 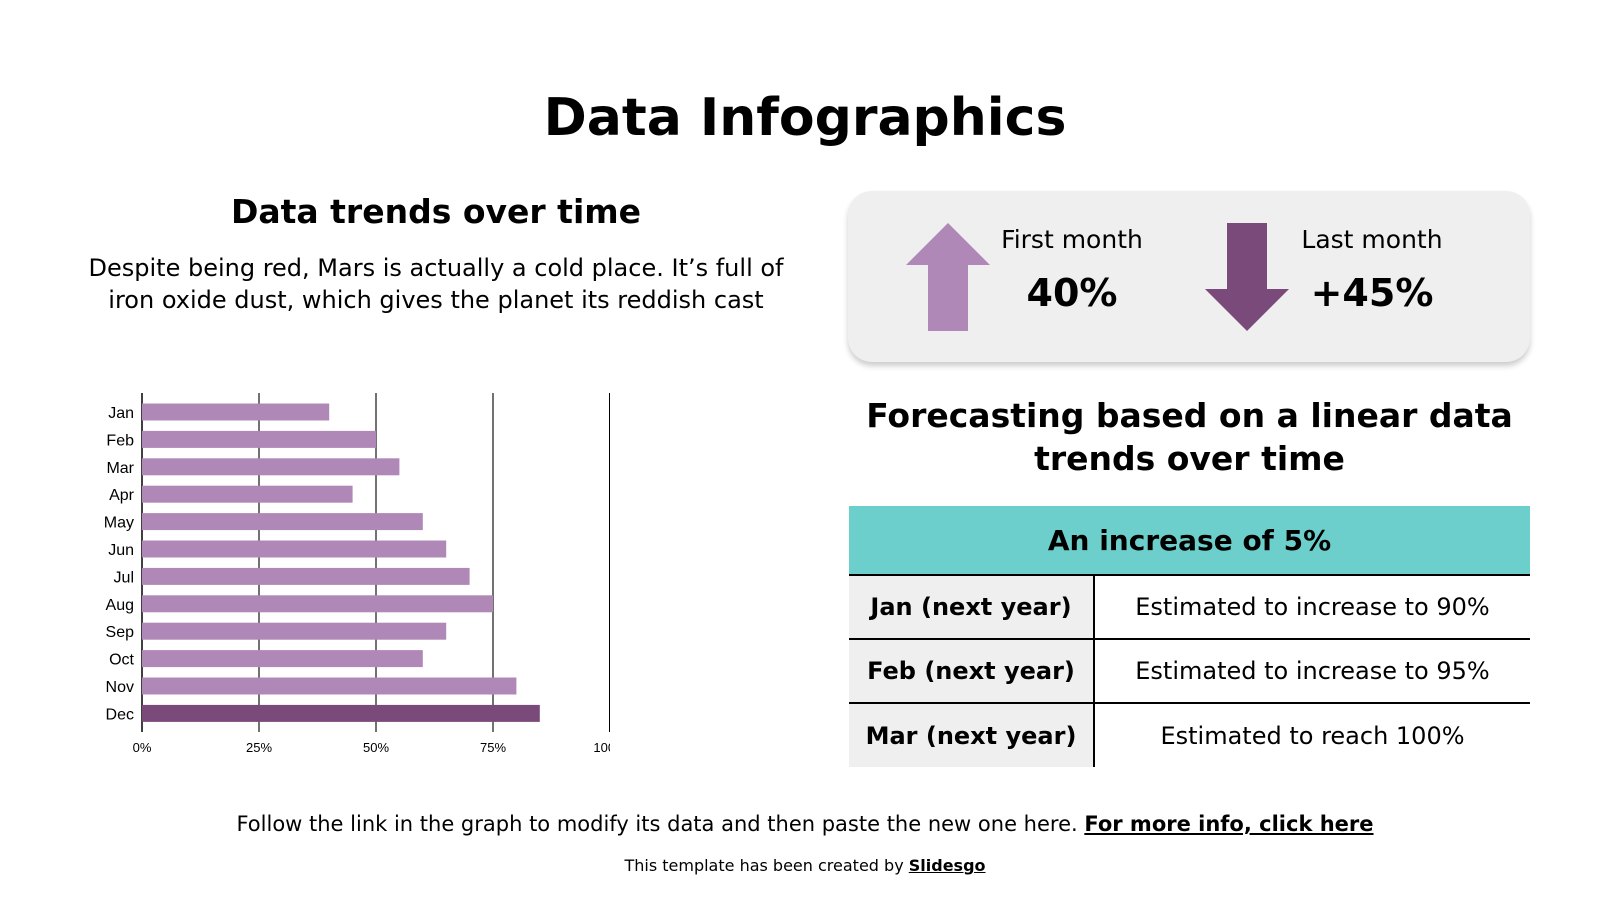 What do you see at coordinates (341, 713) in the screenshot?
I see `bar-dec` at bounding box center [341, 713].